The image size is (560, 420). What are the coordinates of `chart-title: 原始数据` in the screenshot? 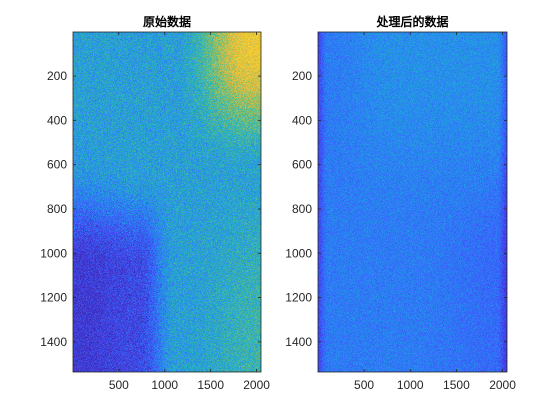 It's located at (167, 21).